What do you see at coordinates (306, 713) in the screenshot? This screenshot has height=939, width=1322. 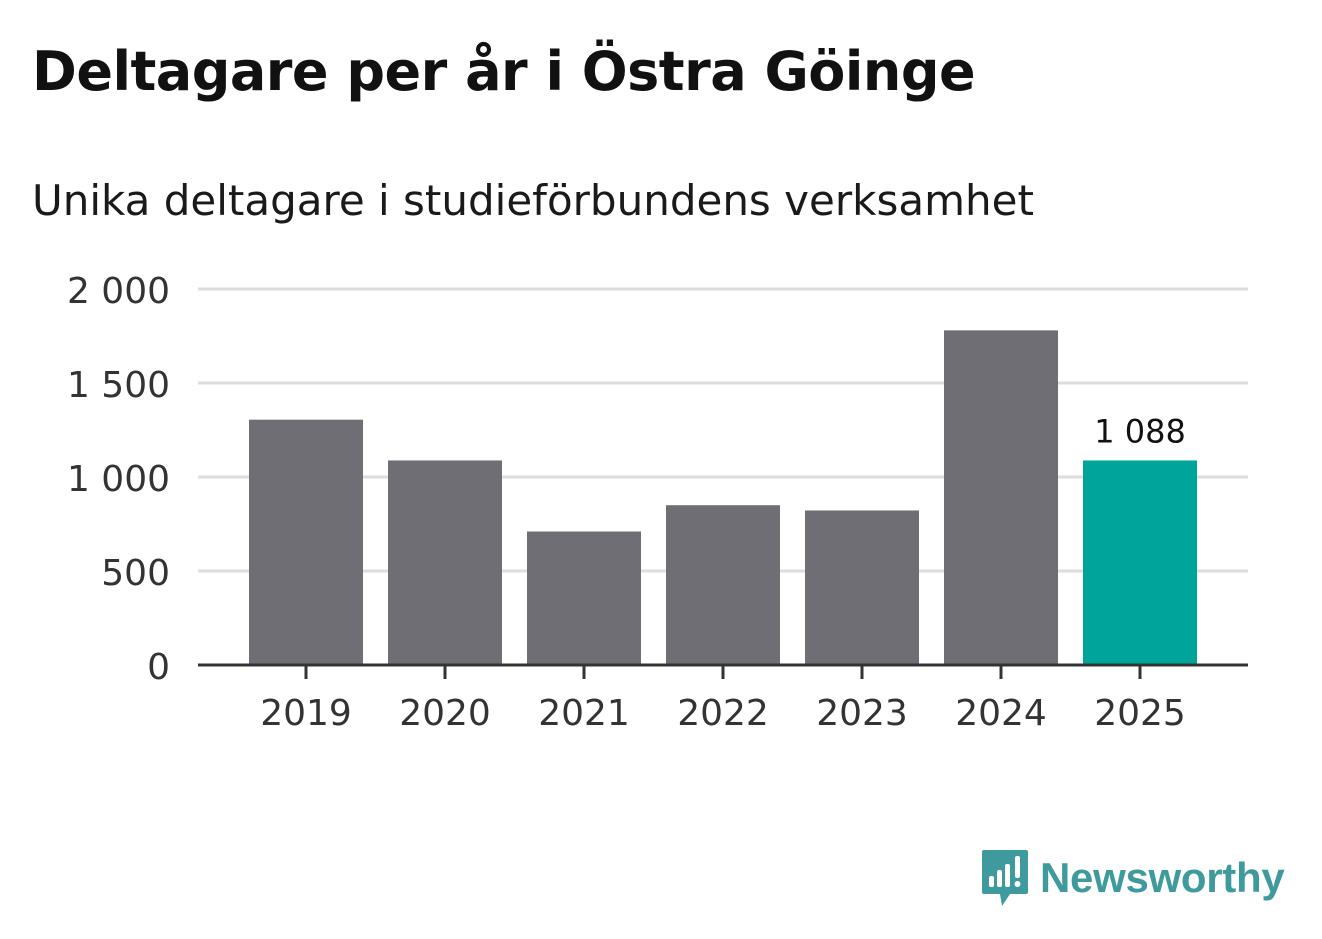 I see `x-tick-label: 2019` at bounding box center [306, 713].